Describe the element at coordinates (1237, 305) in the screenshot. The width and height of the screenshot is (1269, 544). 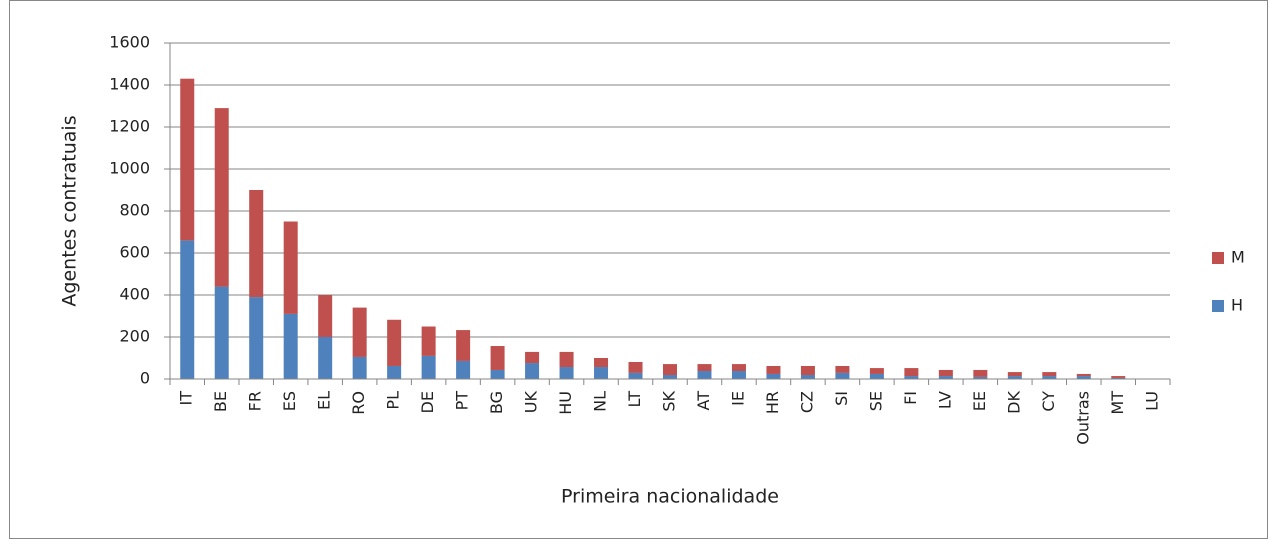
I see `legend-label: H` at that location.